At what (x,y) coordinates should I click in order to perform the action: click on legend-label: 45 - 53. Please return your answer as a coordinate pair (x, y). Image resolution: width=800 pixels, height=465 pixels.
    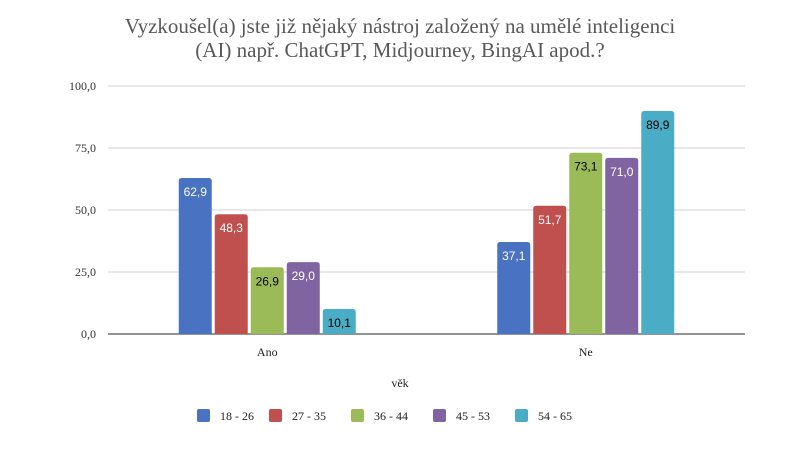
    Looking at the image, I should click on (473, 416).